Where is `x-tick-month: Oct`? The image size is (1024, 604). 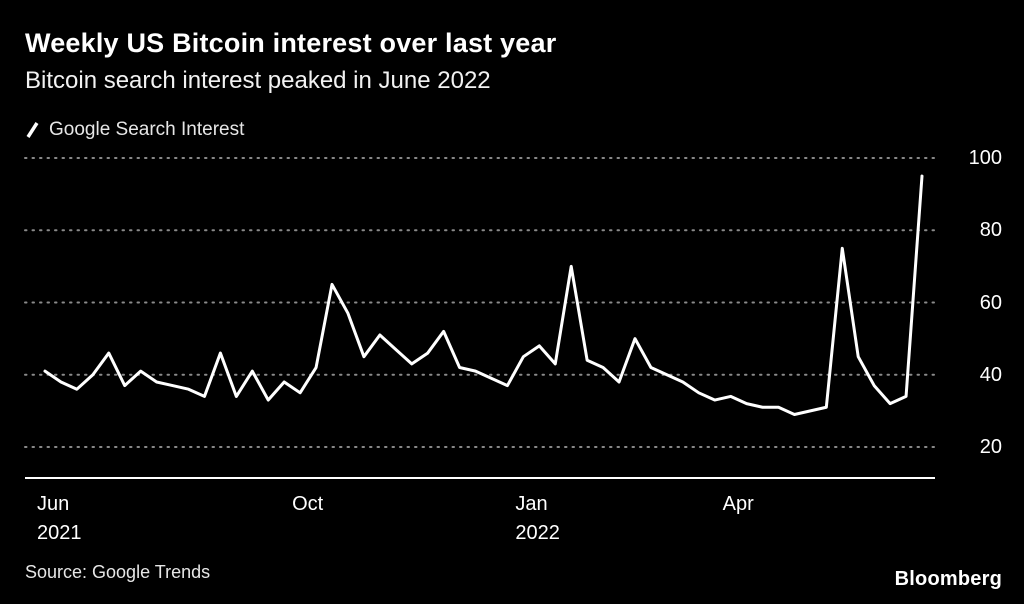 x-tick-month: Oct is located at coordinates (308, 504).